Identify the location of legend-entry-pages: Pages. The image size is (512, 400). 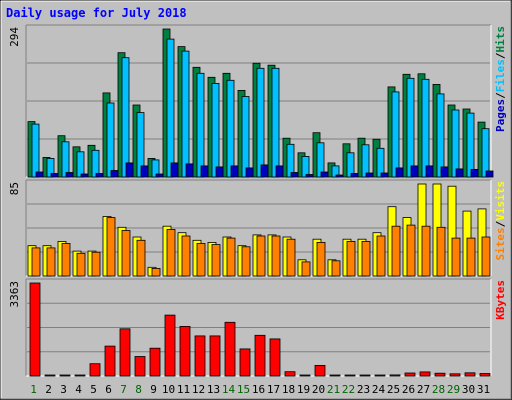
(500, 115).